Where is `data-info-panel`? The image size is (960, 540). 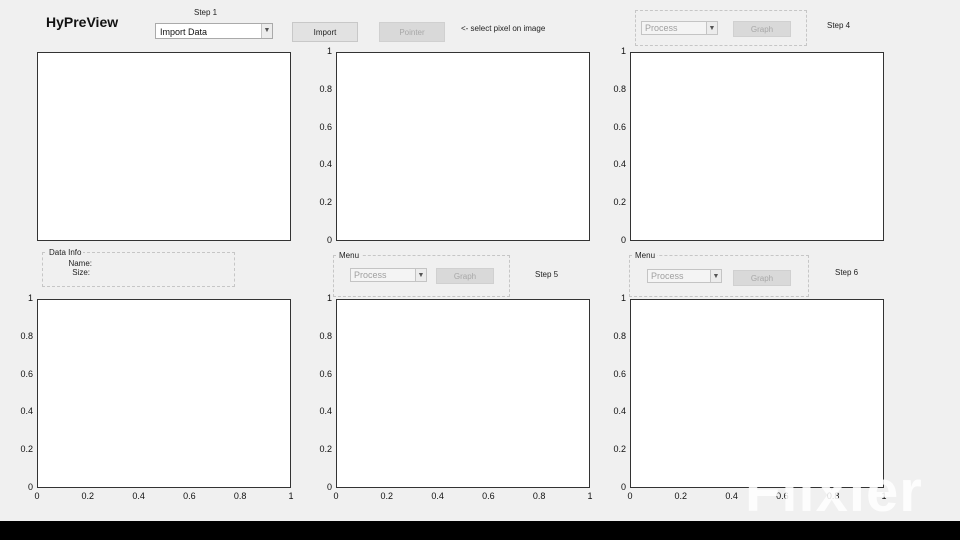
data-info-panel is located at coordinates (138, 269).